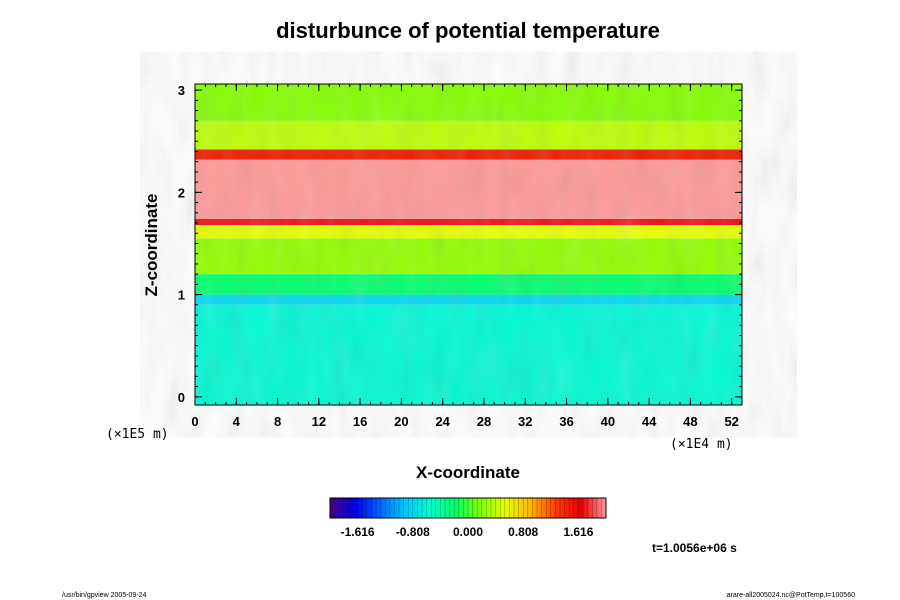  Describe the element at coordinates (468, 532) in the screenshot. I see `colorbar-tick-label: 0.000` at that location.